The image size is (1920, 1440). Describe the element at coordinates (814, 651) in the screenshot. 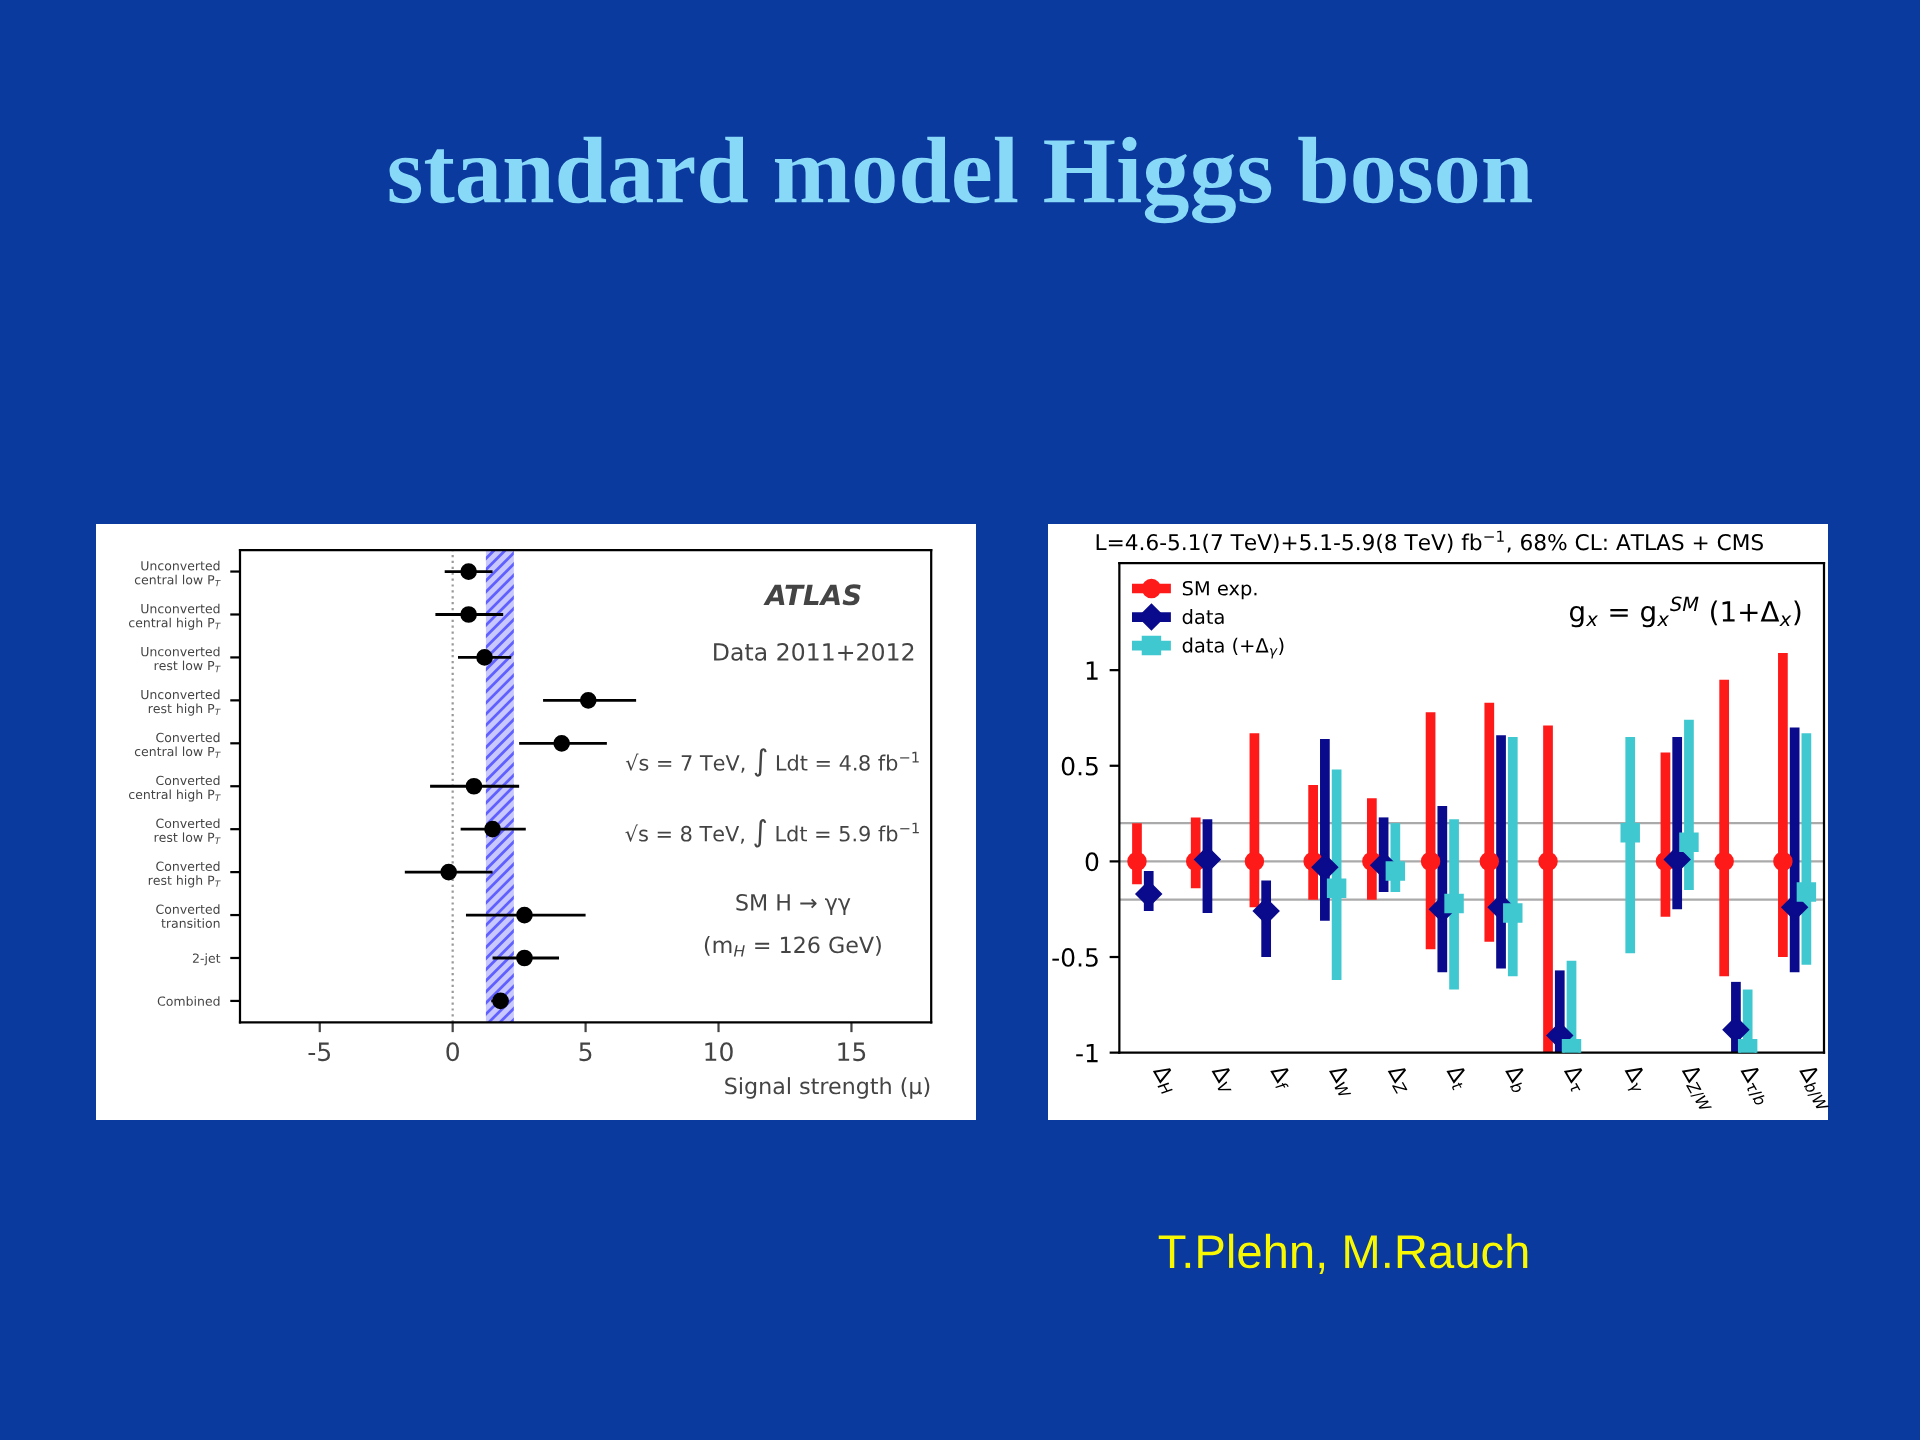

I see `annotation: Data 2011+2012` at that location.